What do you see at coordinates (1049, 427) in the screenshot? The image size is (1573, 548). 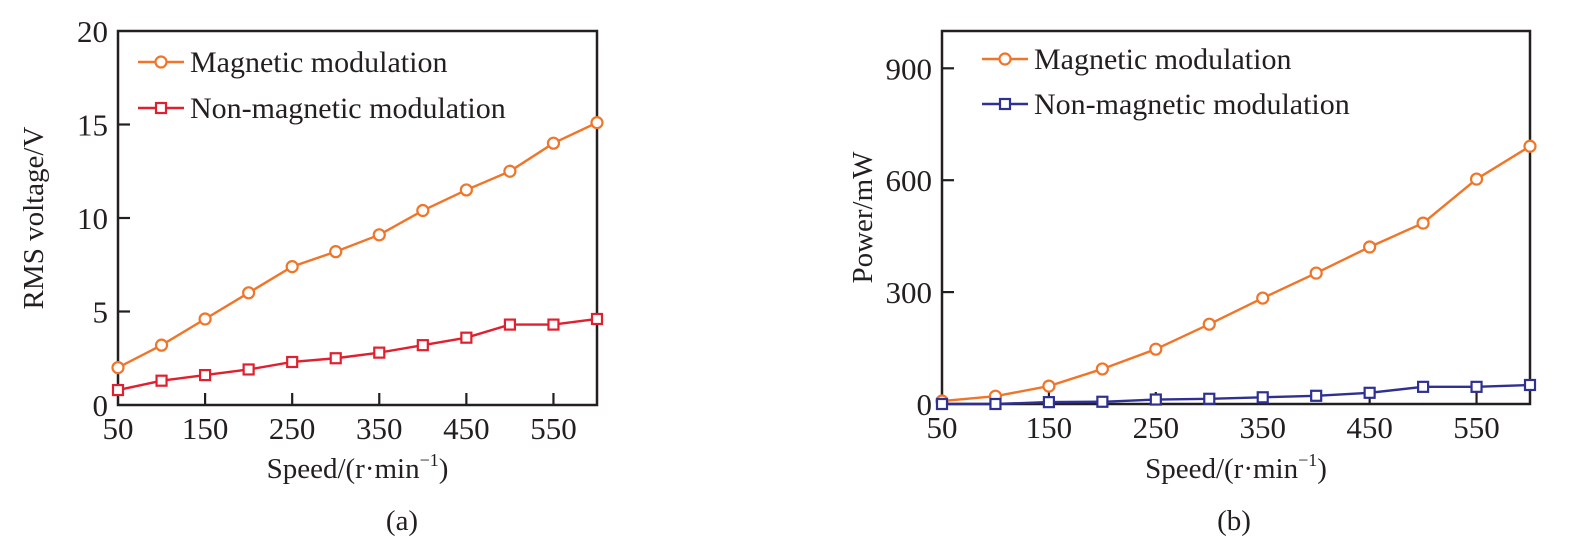 I see `x-tick-label: 150` at bounding box center [1049, 427].